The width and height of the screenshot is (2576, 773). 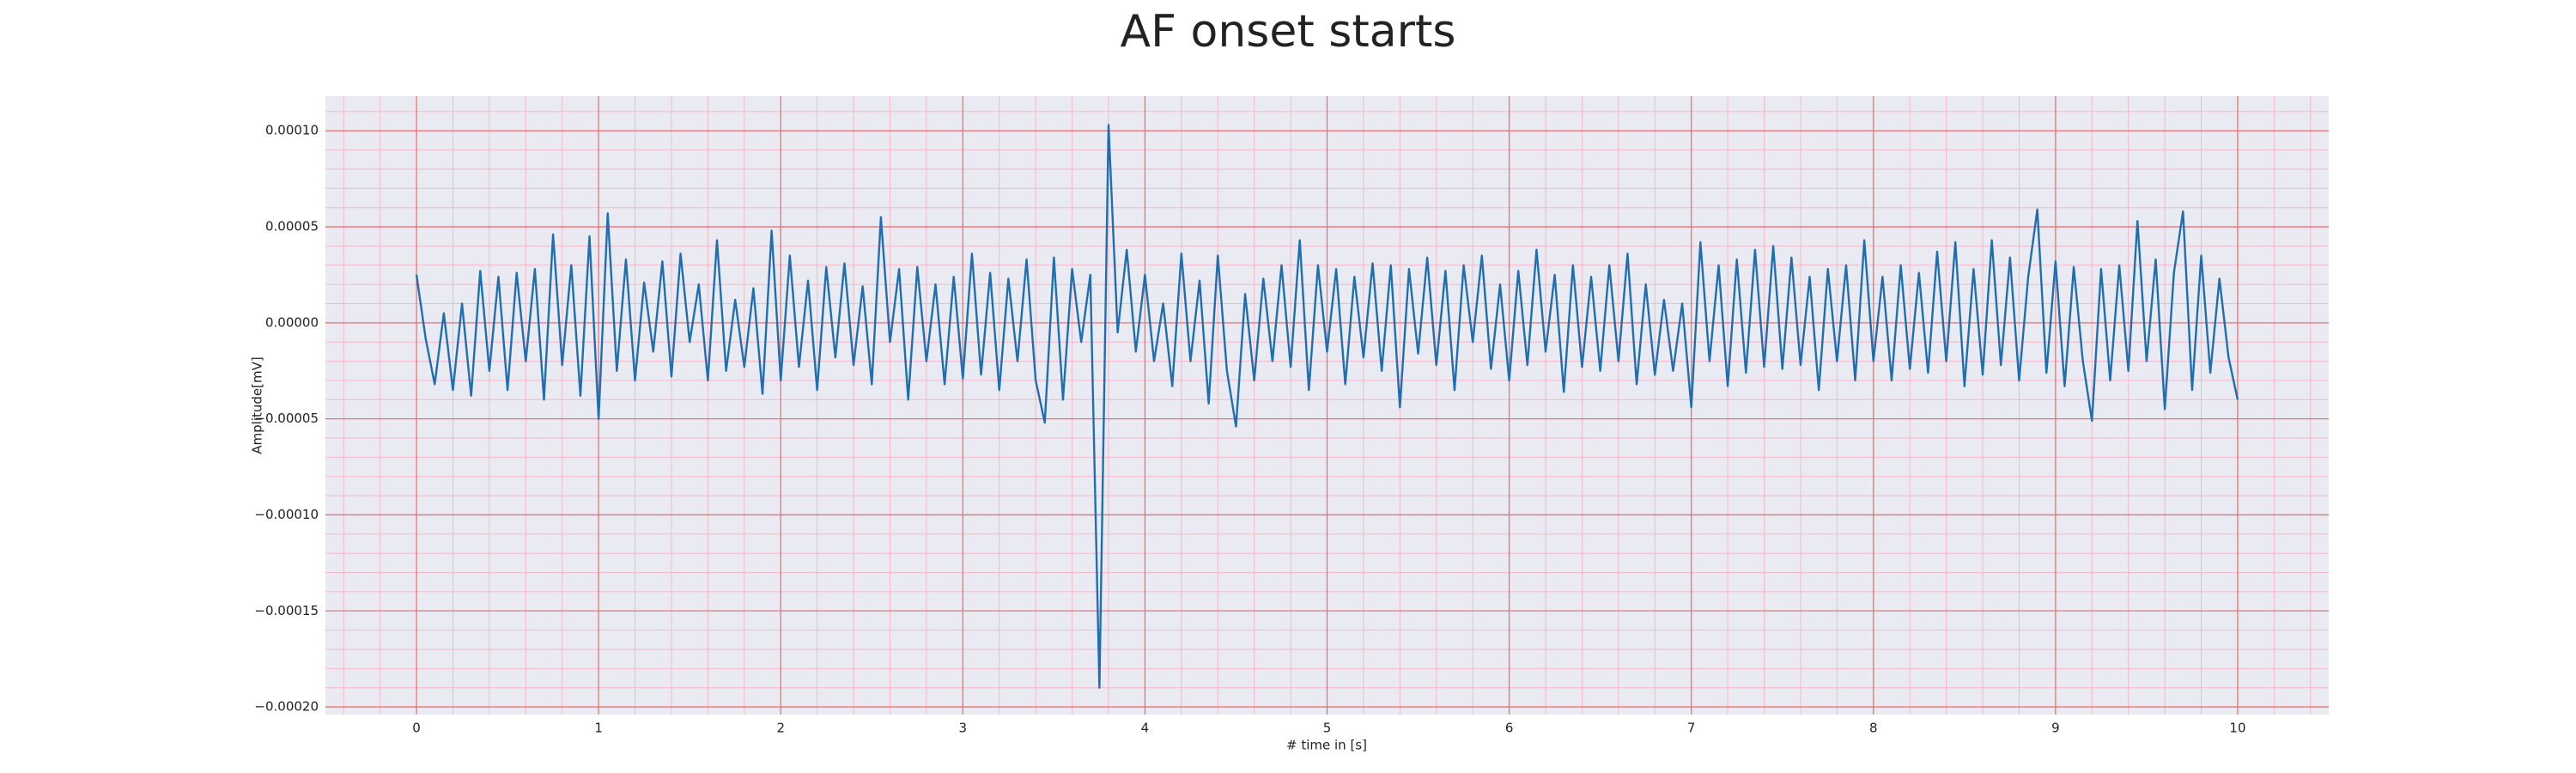 I want to click on y-tick-label: −0.00010, so click(x=286, y=514).